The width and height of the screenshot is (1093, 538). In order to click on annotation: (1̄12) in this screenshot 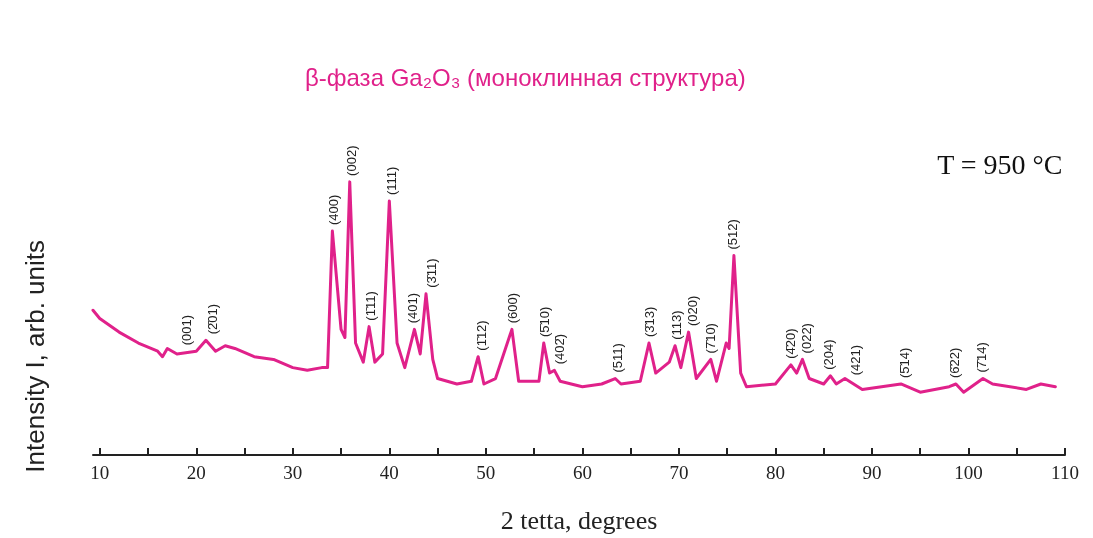, I will do `click(481, 335)`.